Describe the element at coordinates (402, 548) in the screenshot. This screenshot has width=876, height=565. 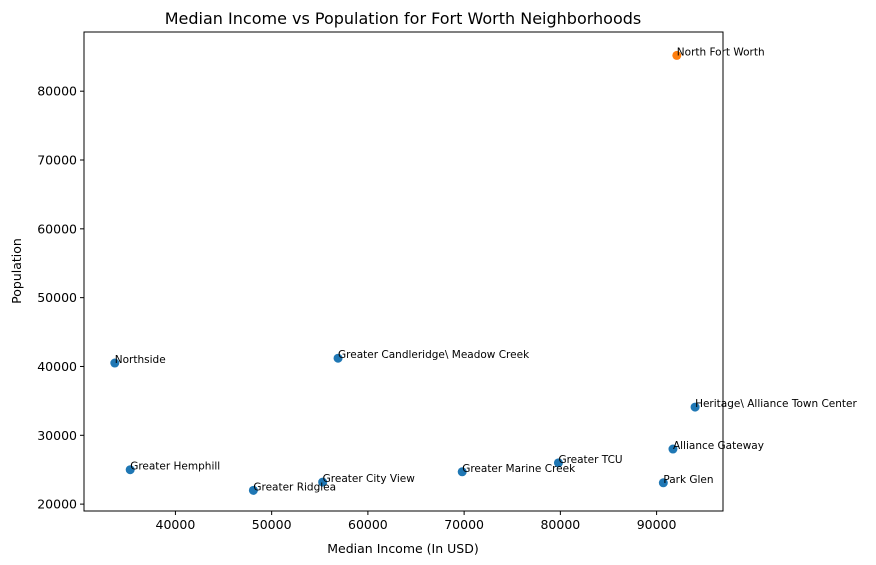
I see `x-axis-label: Median Income (In USD)` at that location.